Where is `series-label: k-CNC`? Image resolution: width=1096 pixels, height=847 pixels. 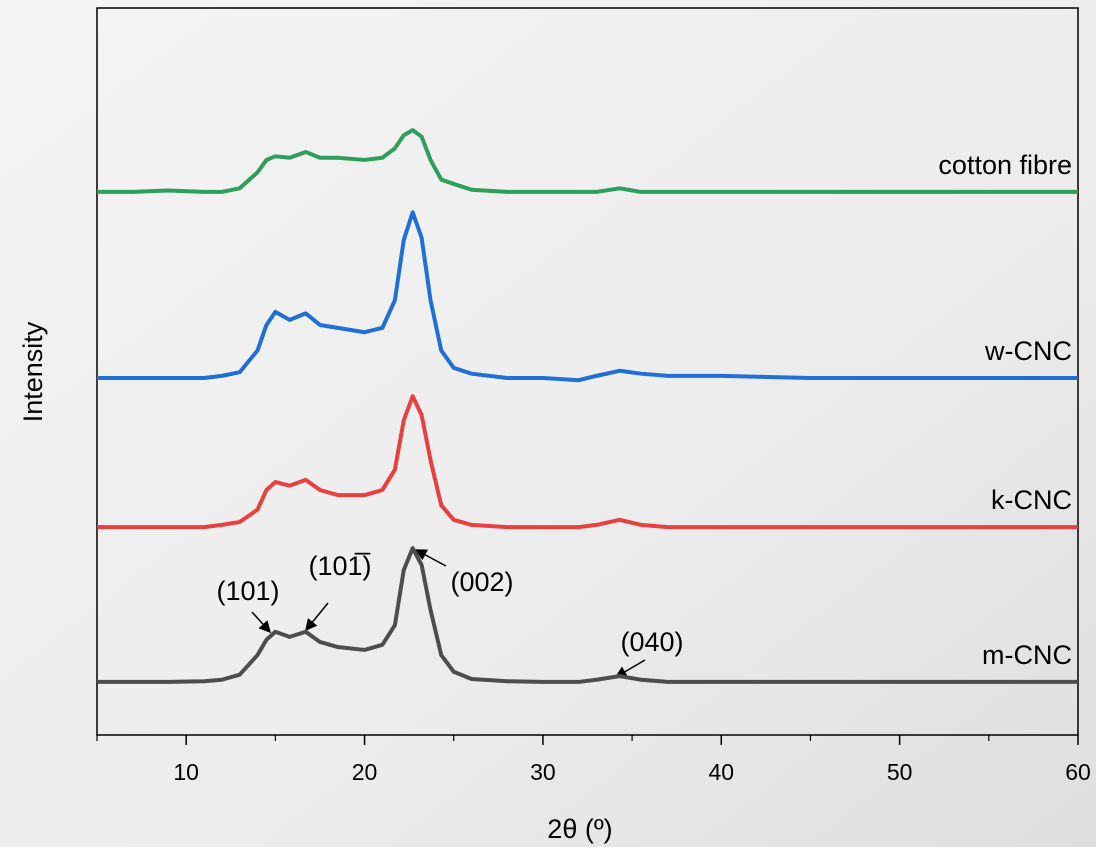
series-label: k-CNC is located at coordinates (1031, 500).